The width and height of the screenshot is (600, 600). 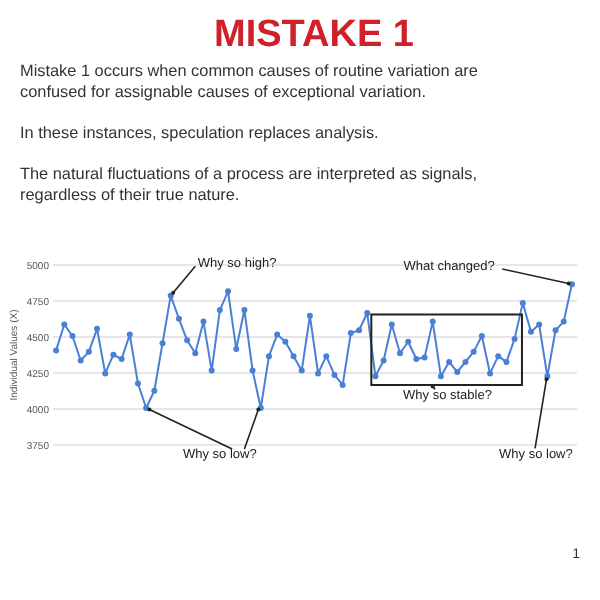 What do you see at coordinates (314, 35) in the screenshot?
I see `chart-title: MISTAKE 1` at bounding box center [314, 35].